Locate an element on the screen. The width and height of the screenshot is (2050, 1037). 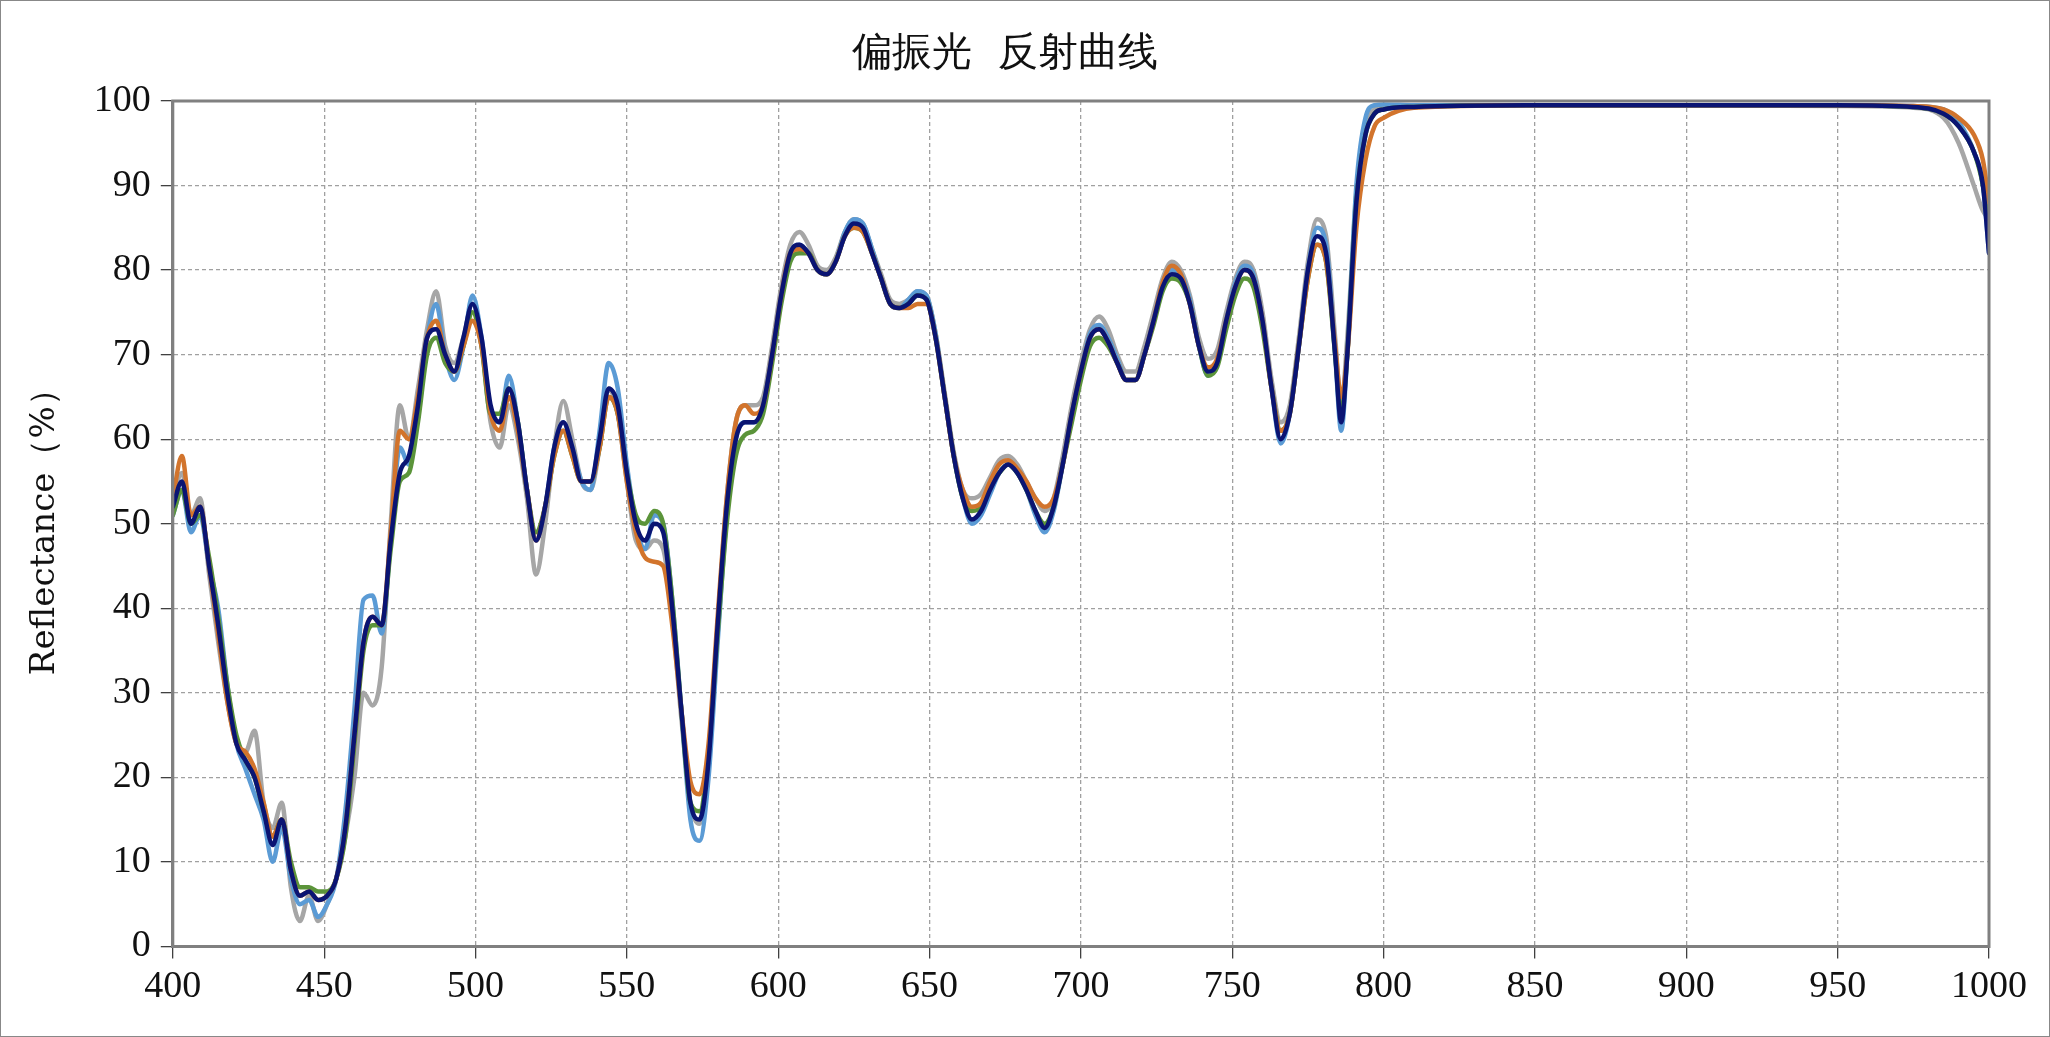
x-tick-label: 600 is located at coordinates (778, 984).